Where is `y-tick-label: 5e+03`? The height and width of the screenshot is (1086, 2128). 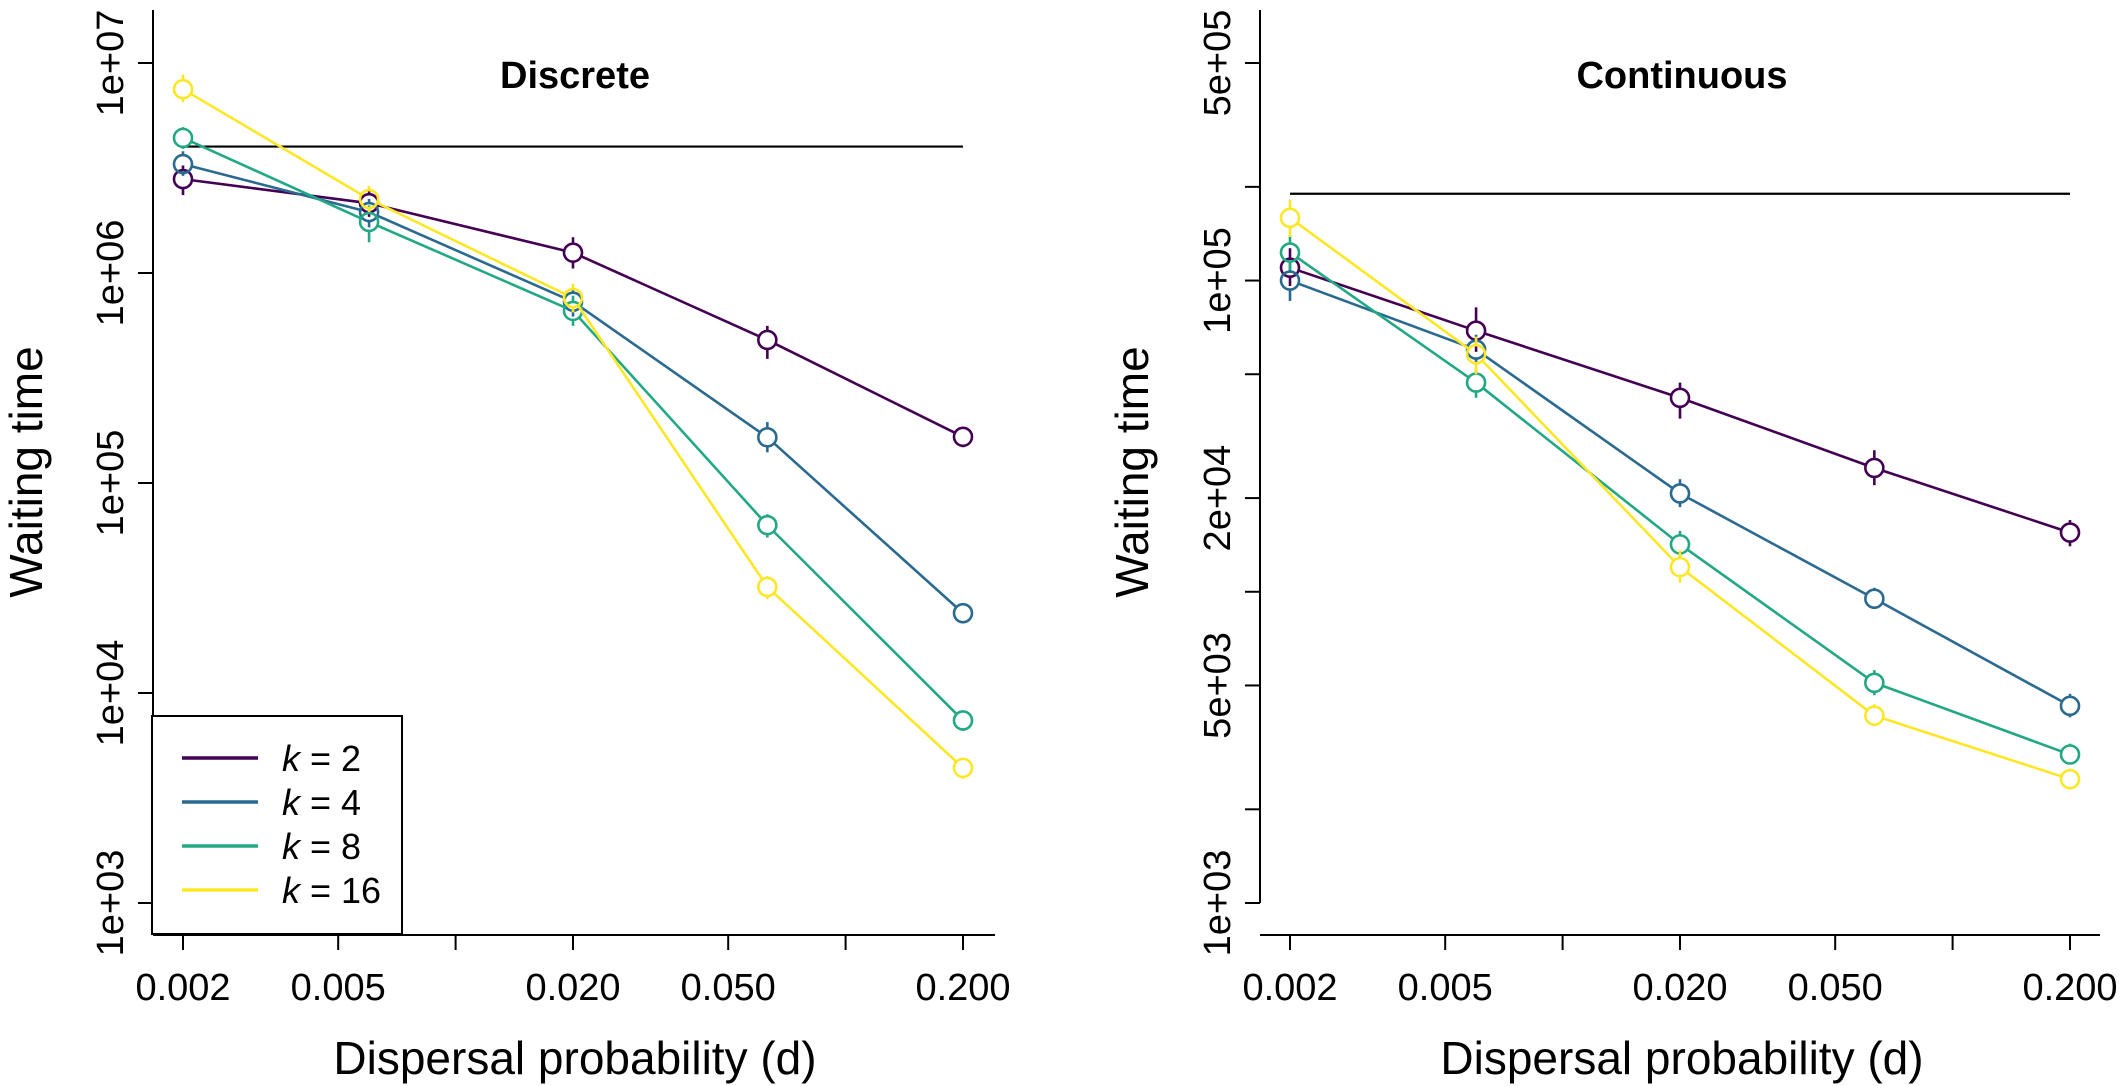
y-tick-label: 5e+03 is located at coordinates (1218, 685).